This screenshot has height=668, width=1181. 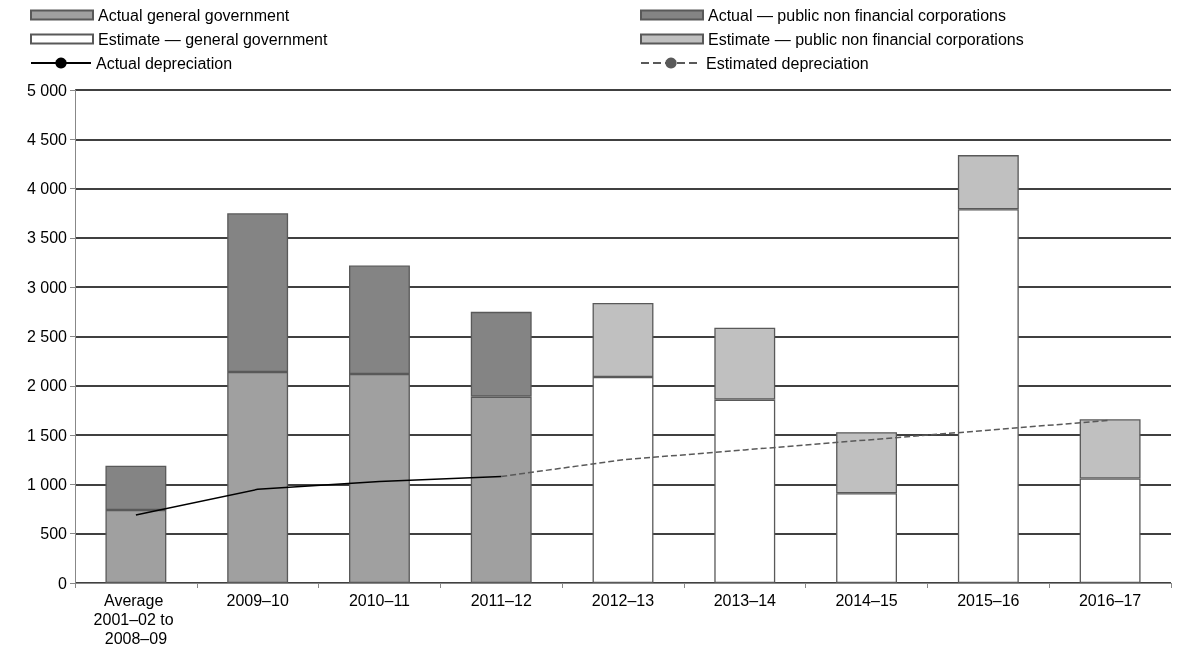 I want to click on x-tick-label: 2009–10, so click(x=257, y=600).